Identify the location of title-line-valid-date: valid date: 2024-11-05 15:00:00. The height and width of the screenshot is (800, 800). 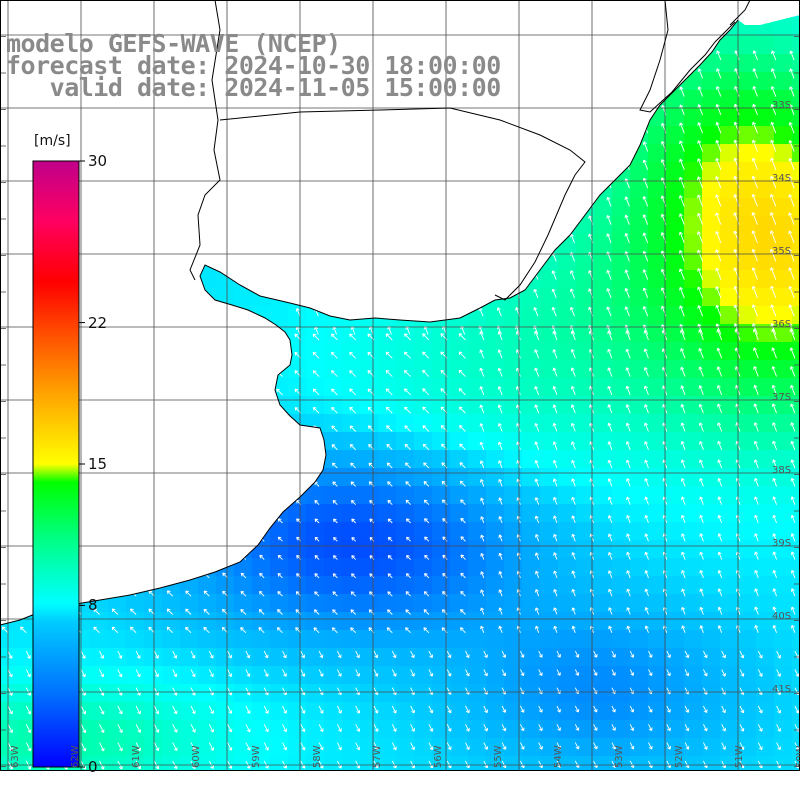
(254, 87).